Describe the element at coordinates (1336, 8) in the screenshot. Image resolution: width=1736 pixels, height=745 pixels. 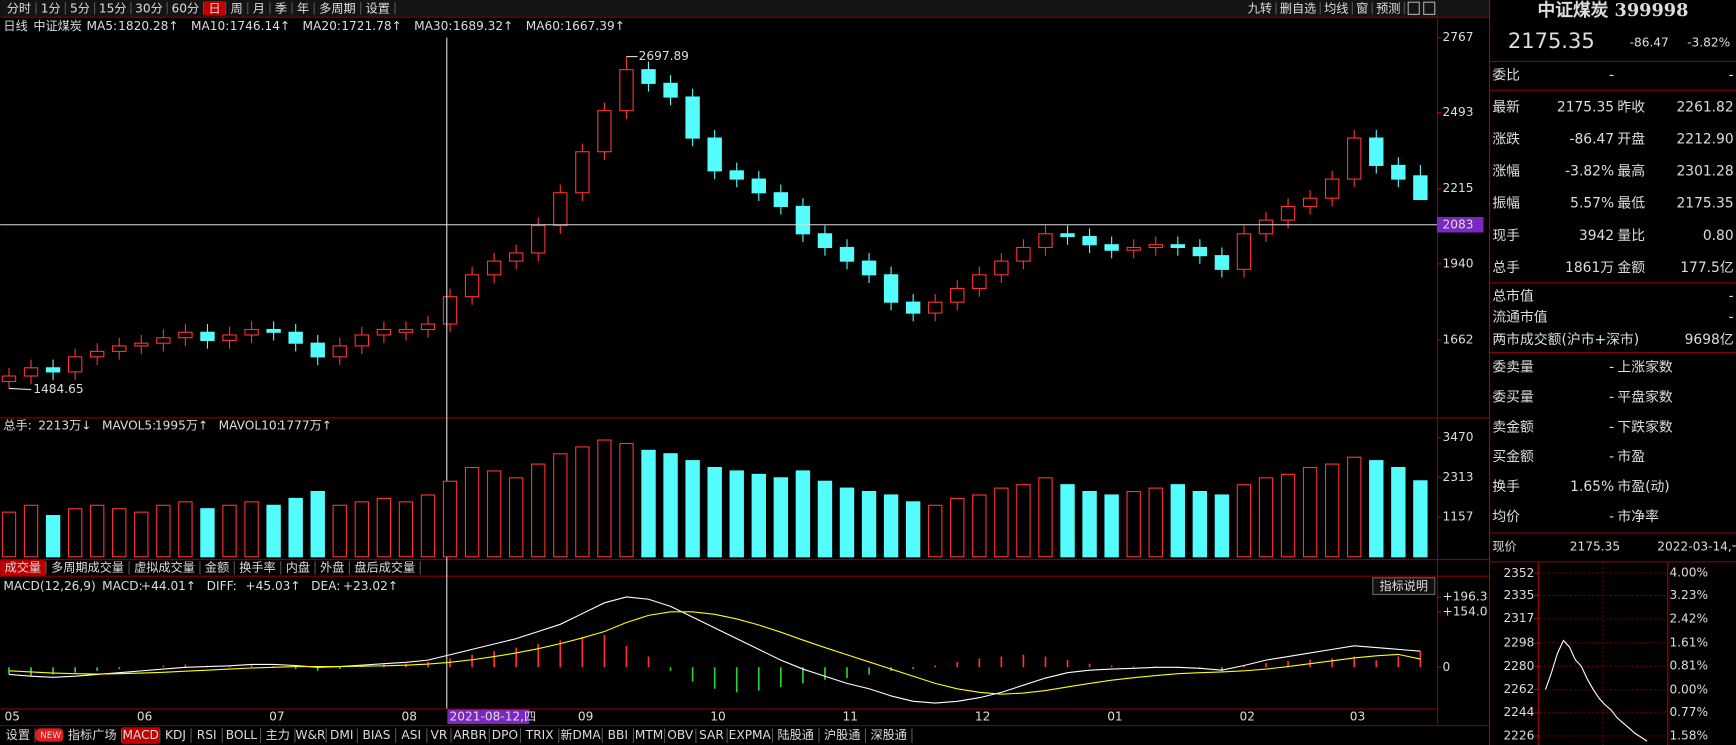
I see `tool-button: 均线` at that location.